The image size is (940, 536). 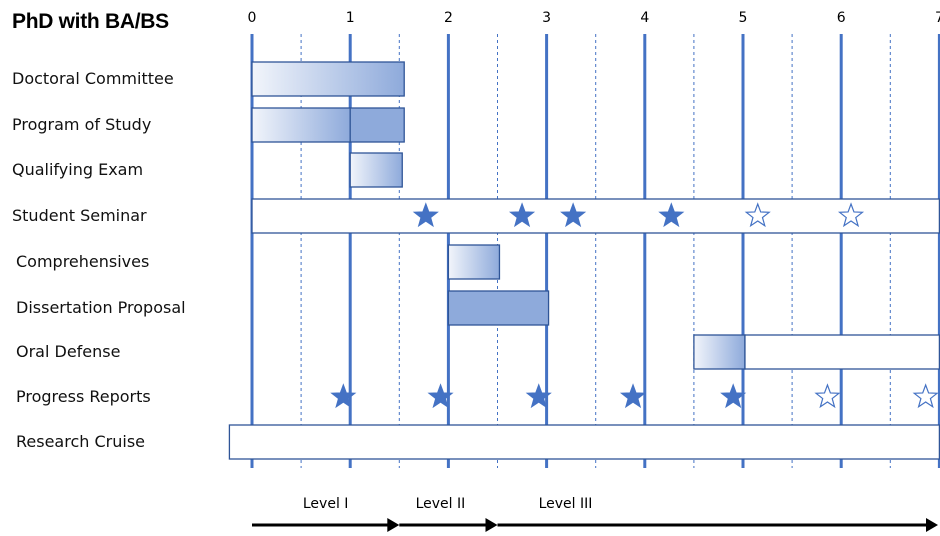 What do you see at coordinates (101, 307) in the screenshot?
I see `row-label-dissertation-proposal: Dissertation Proposal` at bounding box center [101, 307].